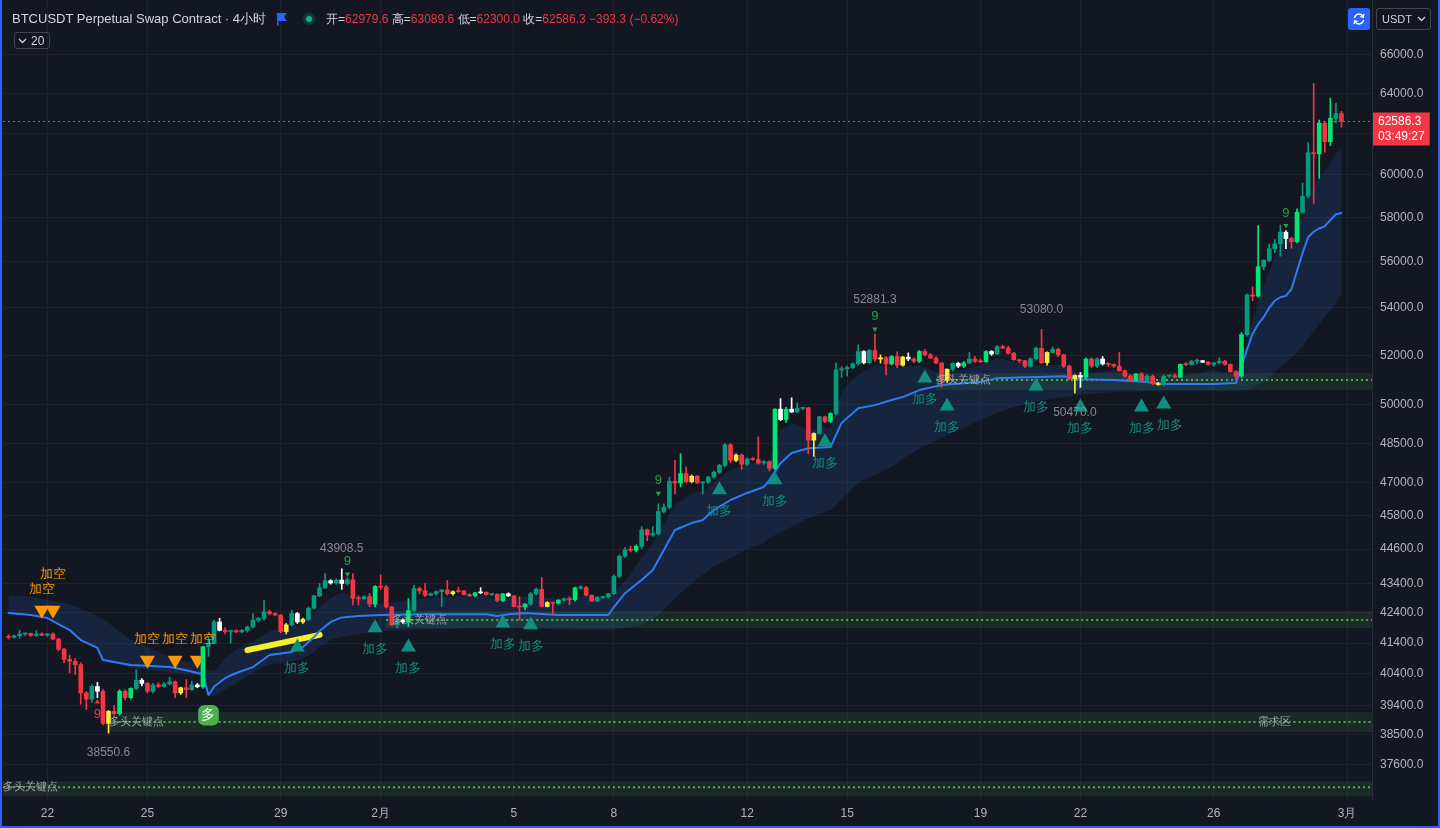  I want to click on y-tick-label: 48500.0, so click(1402, 442).